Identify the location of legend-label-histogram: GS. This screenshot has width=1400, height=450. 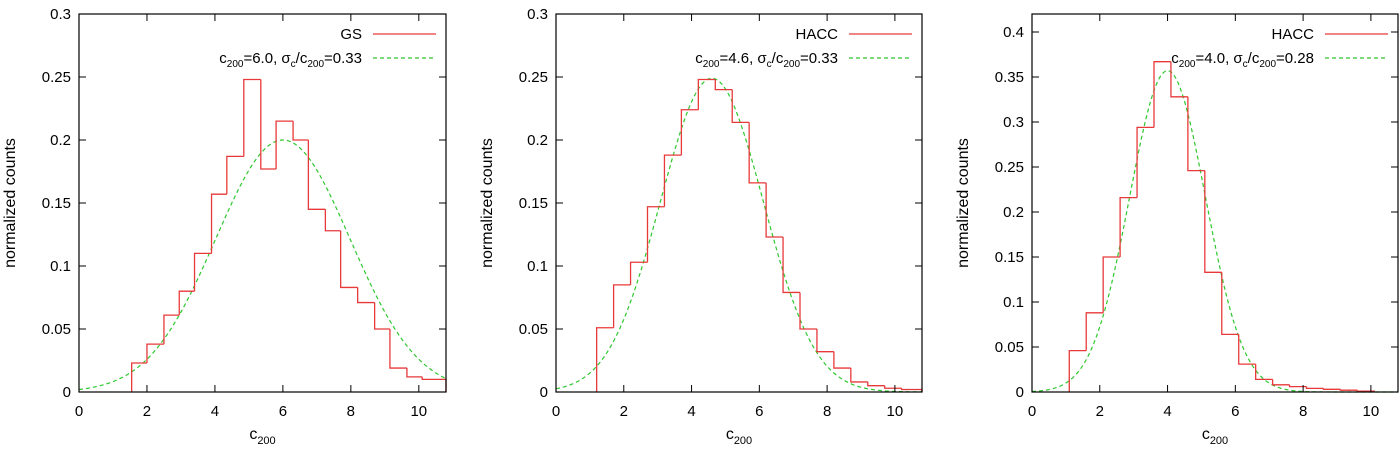
(351, 34).